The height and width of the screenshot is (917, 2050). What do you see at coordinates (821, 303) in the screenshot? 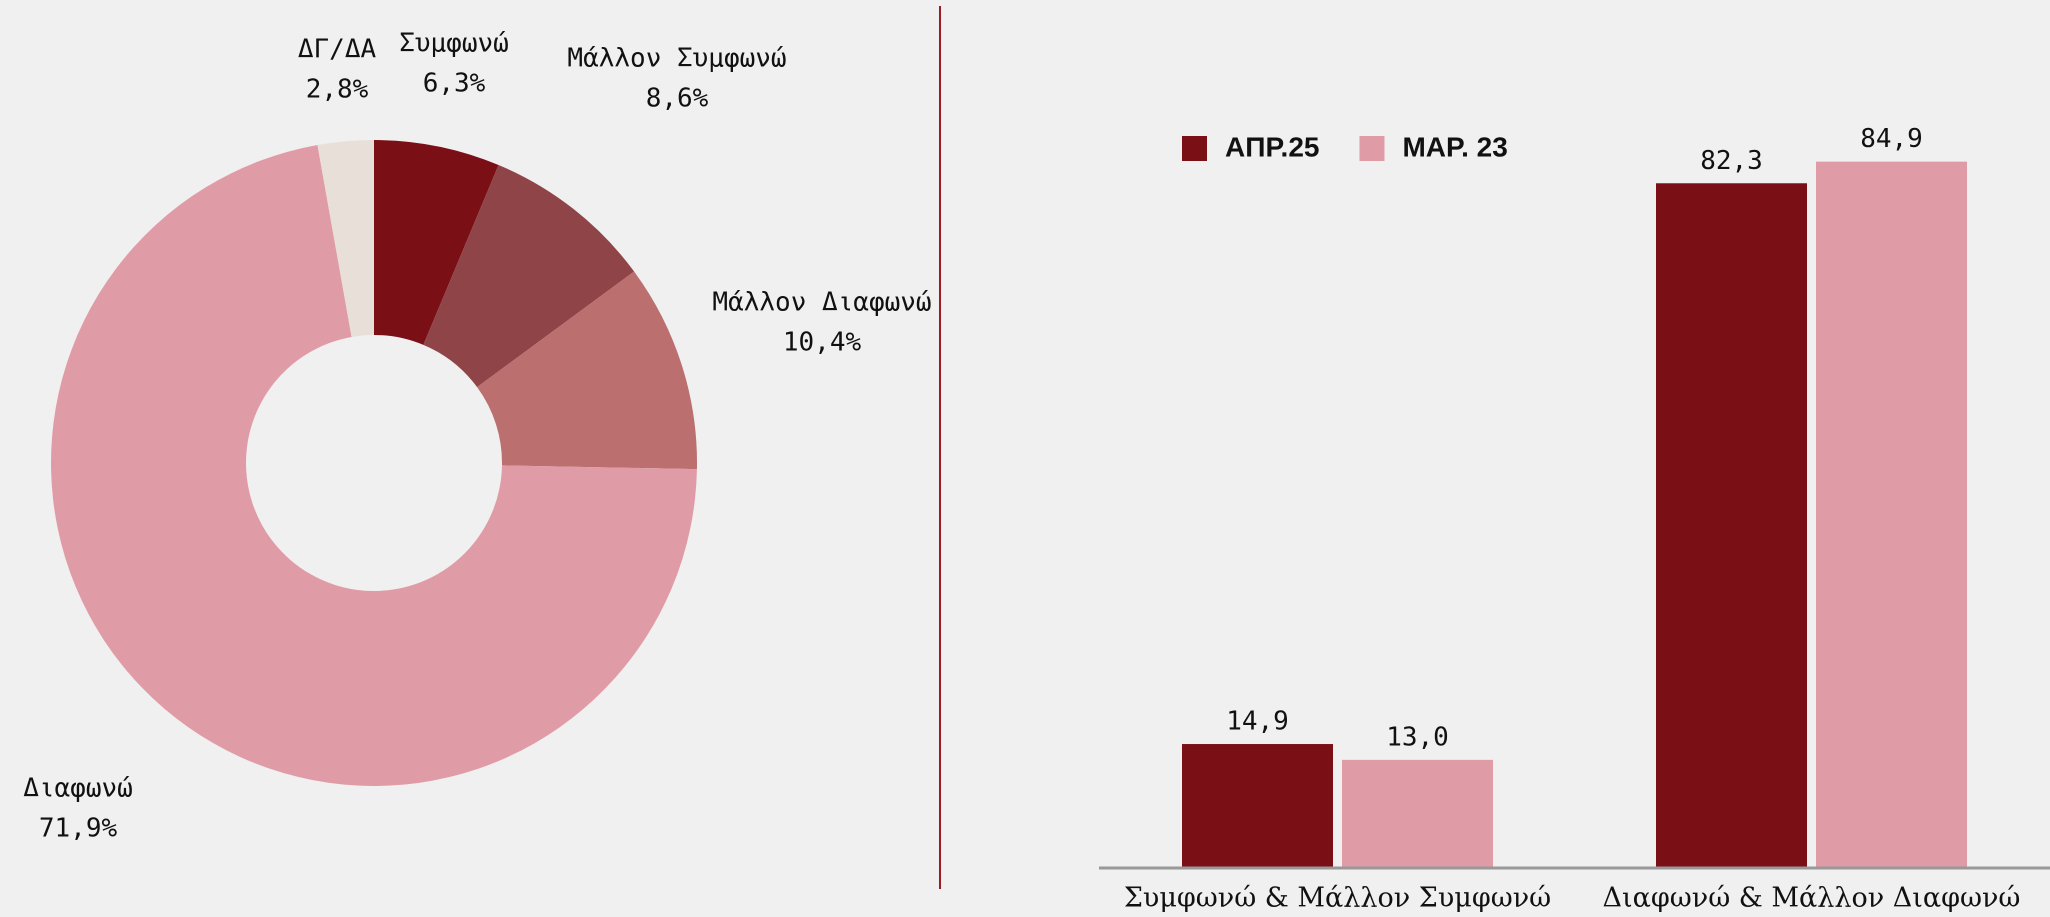
I see `slice-label: Μάλλον Διαφωνώ` at bounding box center [821, 303].